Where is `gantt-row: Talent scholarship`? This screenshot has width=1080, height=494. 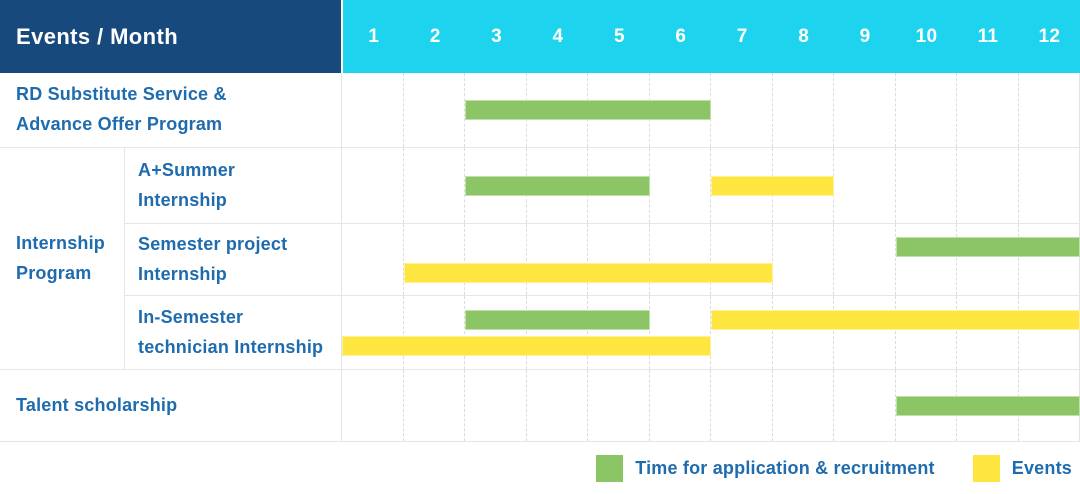 gantt-row: Talent scholarship is located at coordinates (540, 405).